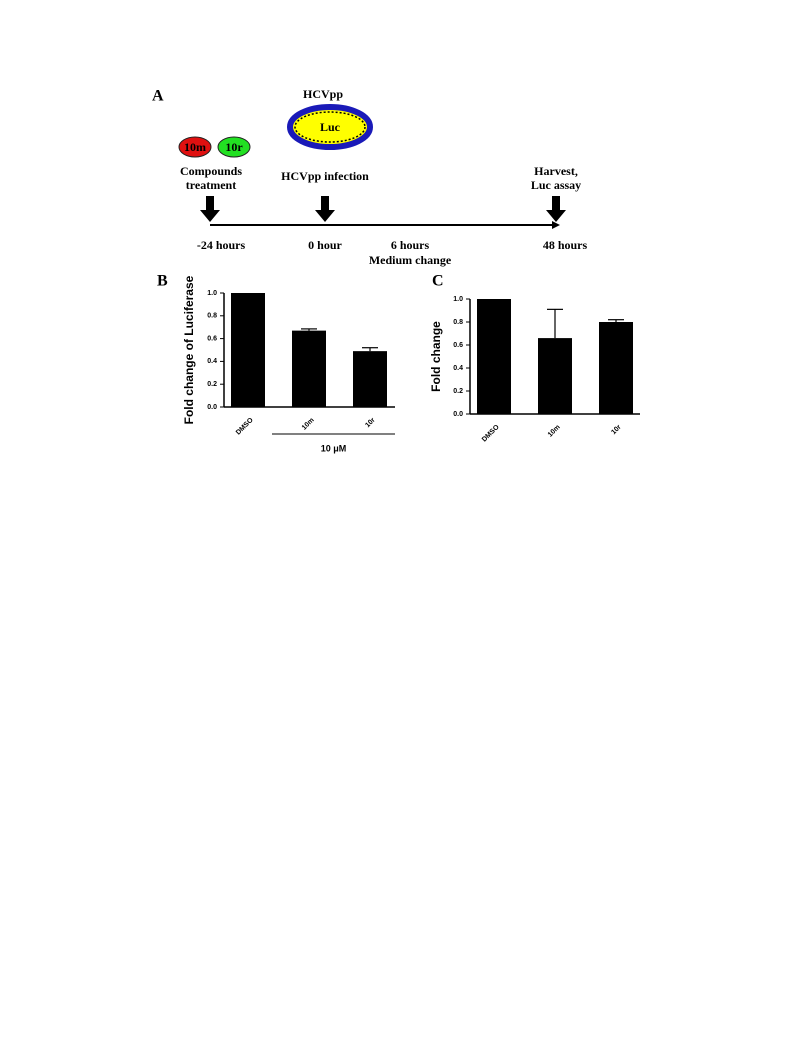 The height and width of the screenshot is (1057, 793). What do you see at coordinates (211, 171) in the screenshot?
I see `step-label: Compounds` at bounding box center [211, 171].